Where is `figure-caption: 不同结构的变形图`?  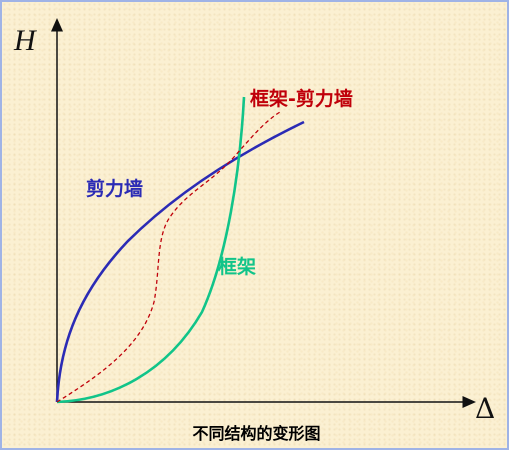
figure-caption: 不同结构的变形图 is located at coordinates (256, 433).